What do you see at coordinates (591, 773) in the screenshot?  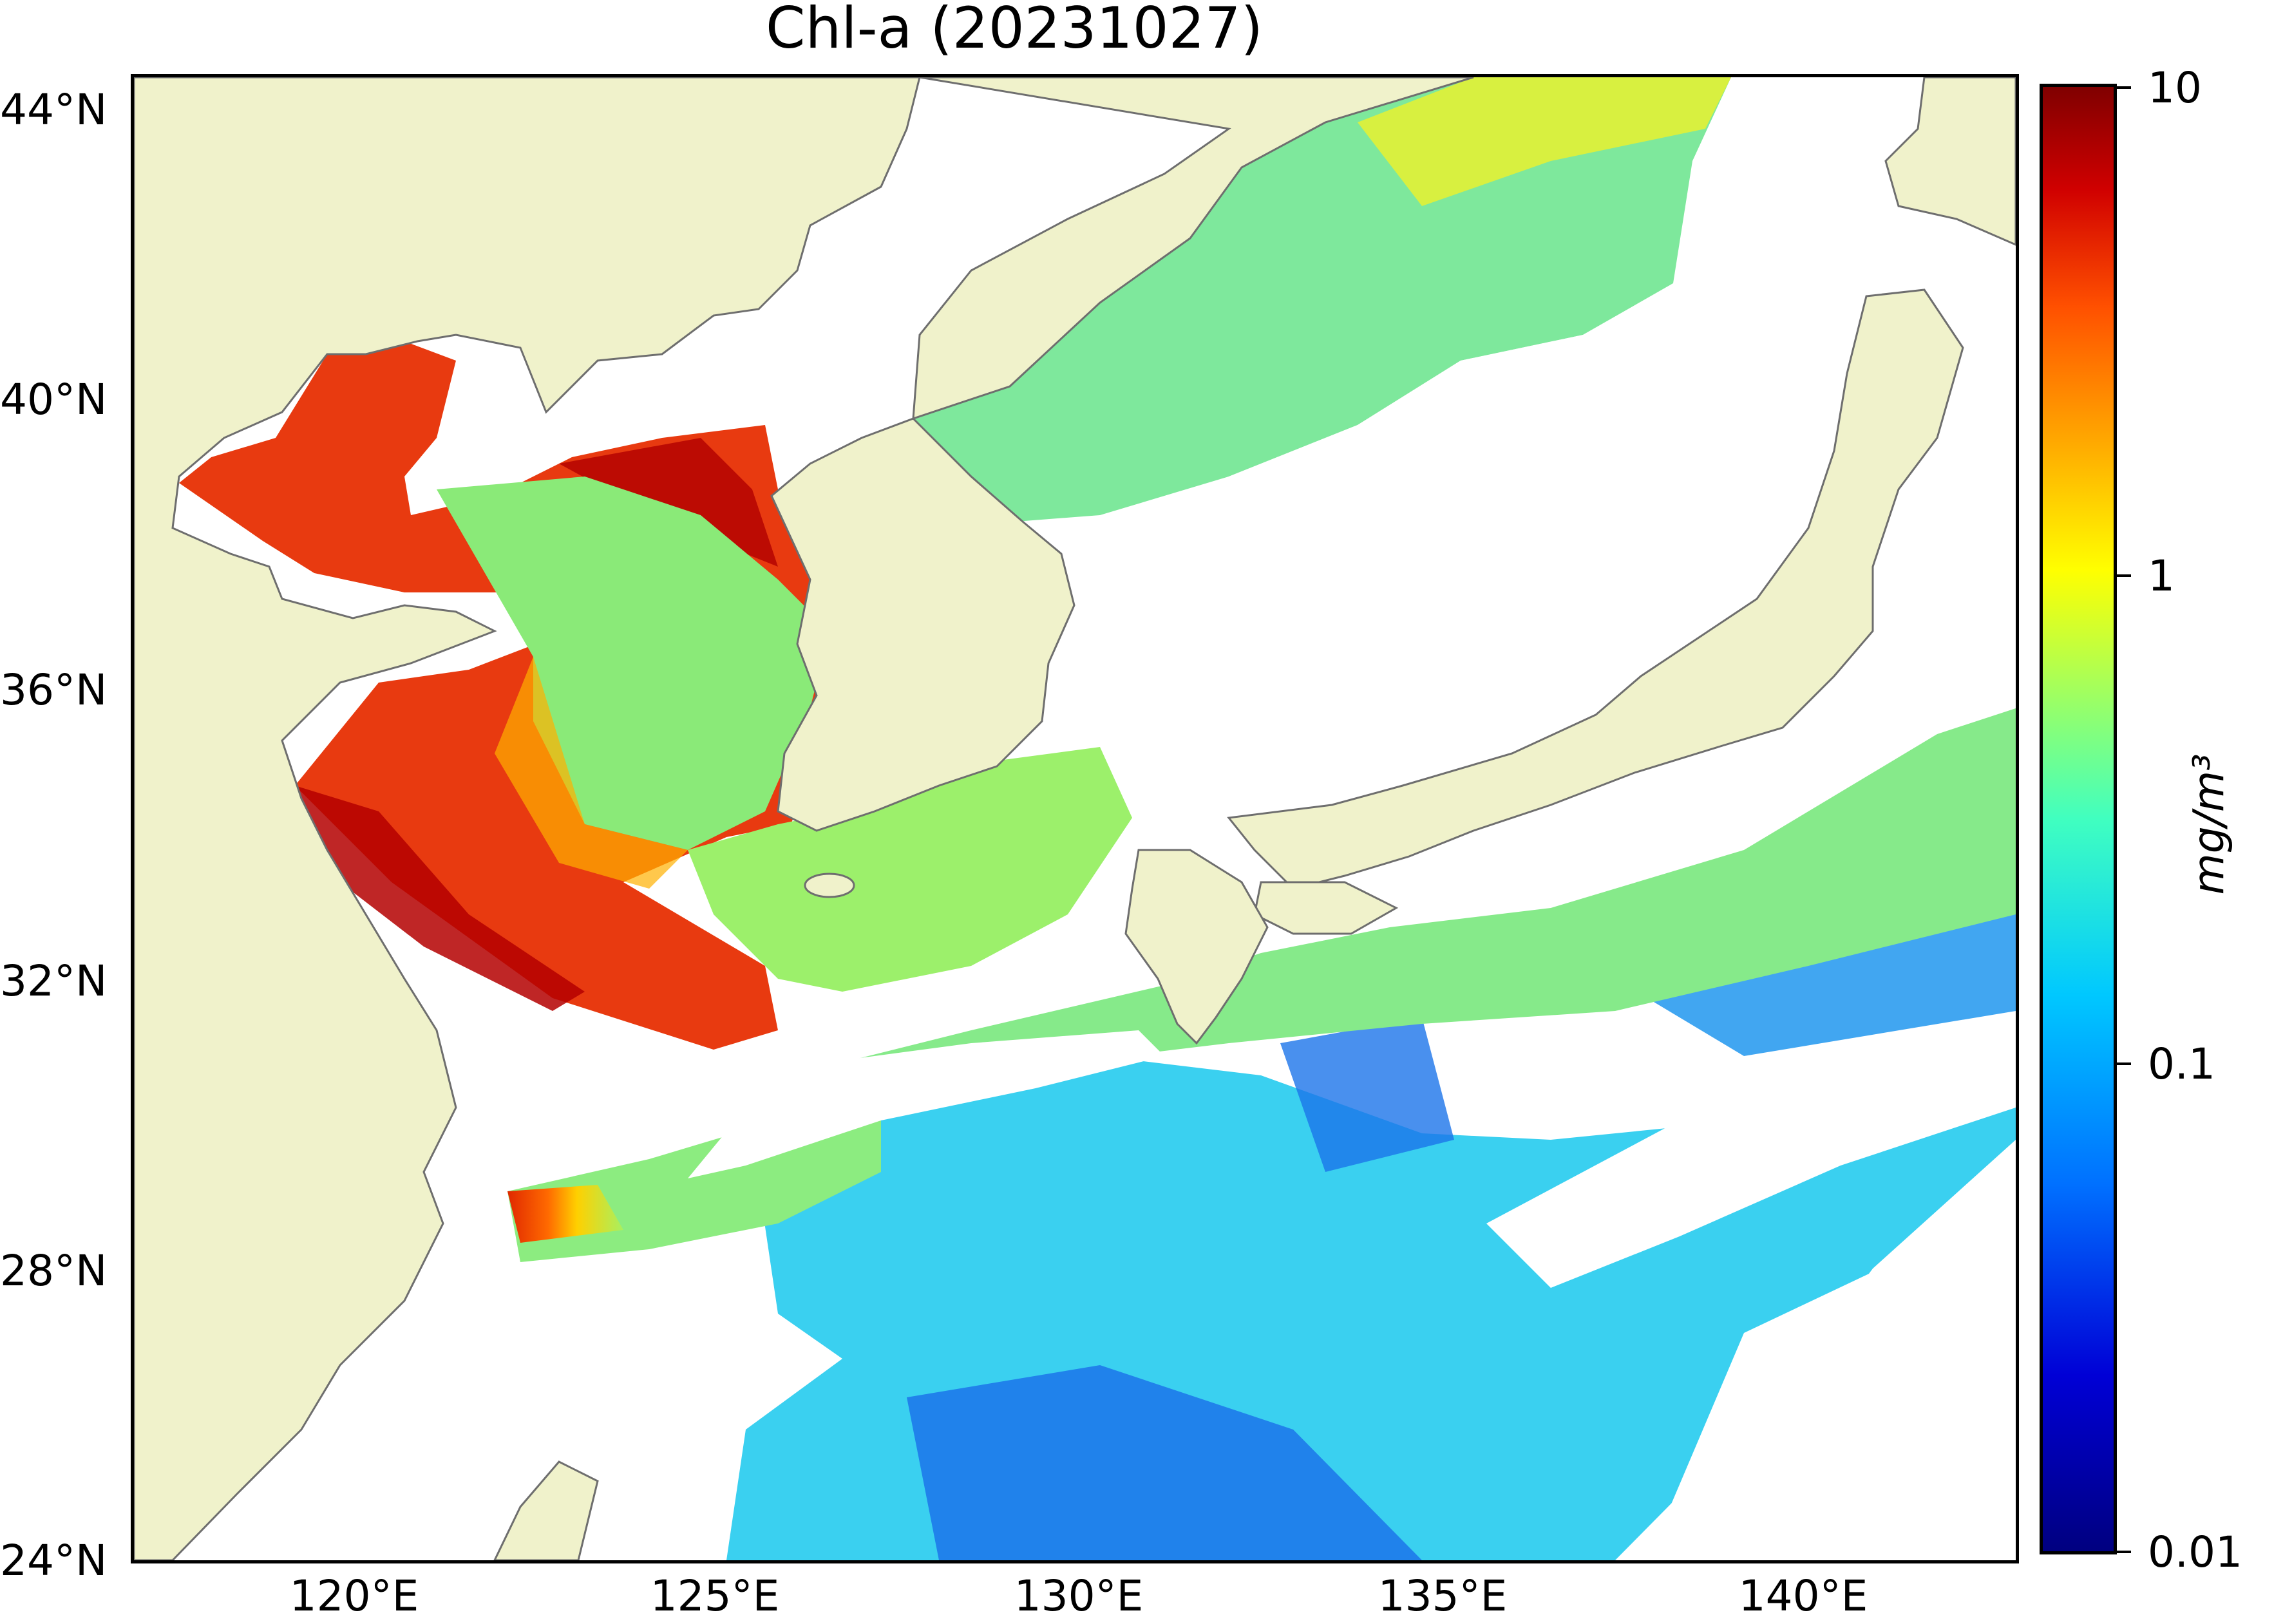 I see `yellow-sea-transition` at bounding box center [591, 773].